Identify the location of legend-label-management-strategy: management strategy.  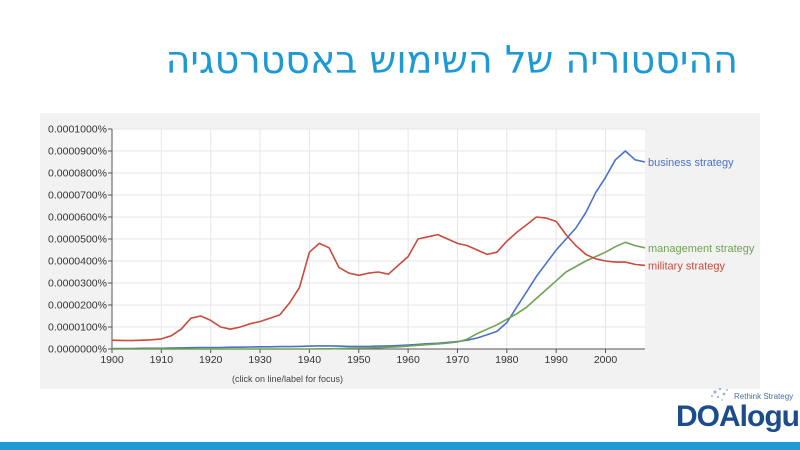
(701, 249).